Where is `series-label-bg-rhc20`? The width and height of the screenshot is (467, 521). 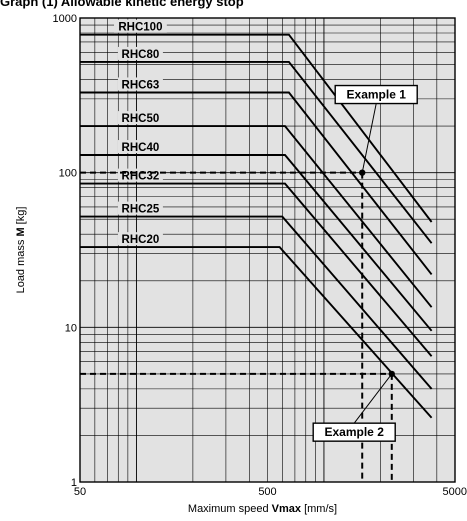 series-label-bg-rhc20 is located at coordinates (140, 239).